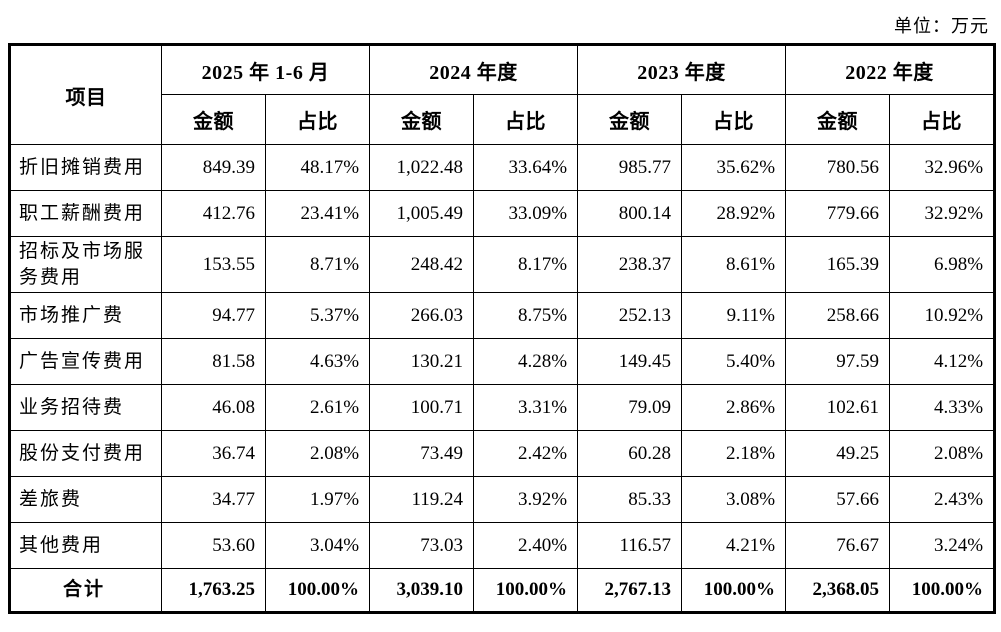 Image resolution: width=1001 pixels, height=632 pixels. Describe the element at coordinates (213, 362) in the screenshot. I see `amount-cell: 81.58` at that location.